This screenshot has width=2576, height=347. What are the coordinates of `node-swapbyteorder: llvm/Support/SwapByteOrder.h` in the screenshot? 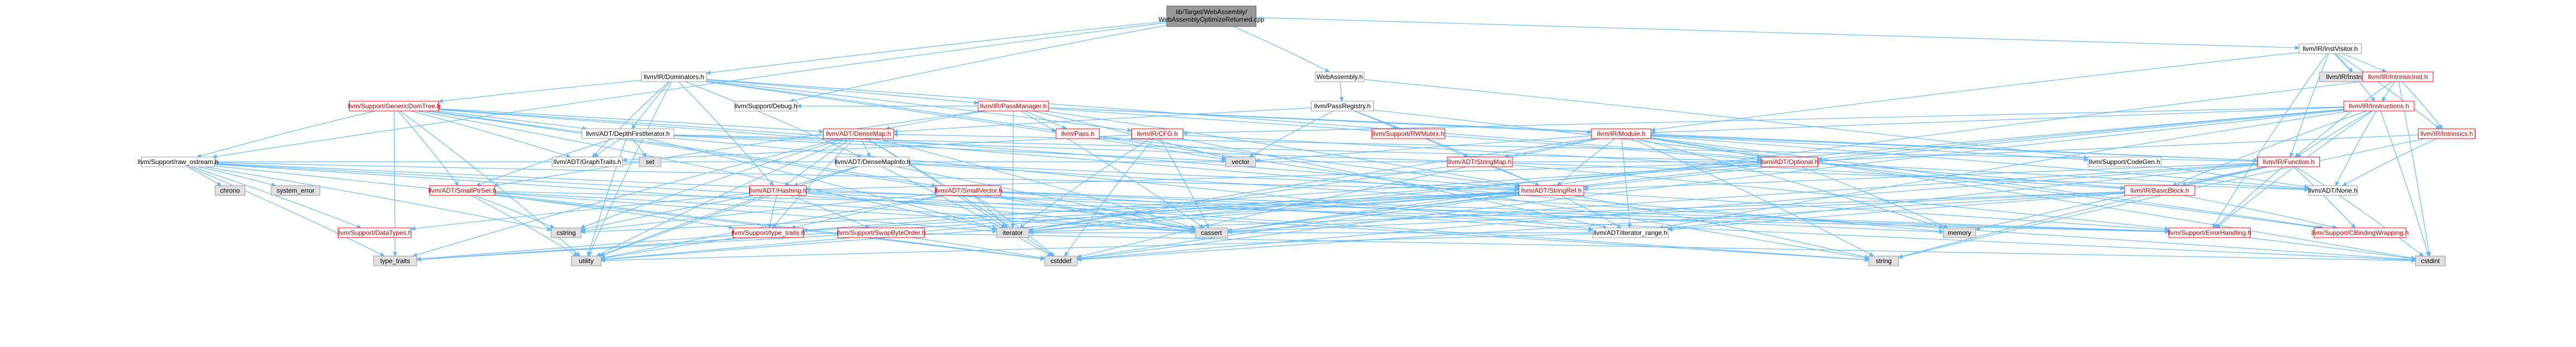 It's located at (882, 232).